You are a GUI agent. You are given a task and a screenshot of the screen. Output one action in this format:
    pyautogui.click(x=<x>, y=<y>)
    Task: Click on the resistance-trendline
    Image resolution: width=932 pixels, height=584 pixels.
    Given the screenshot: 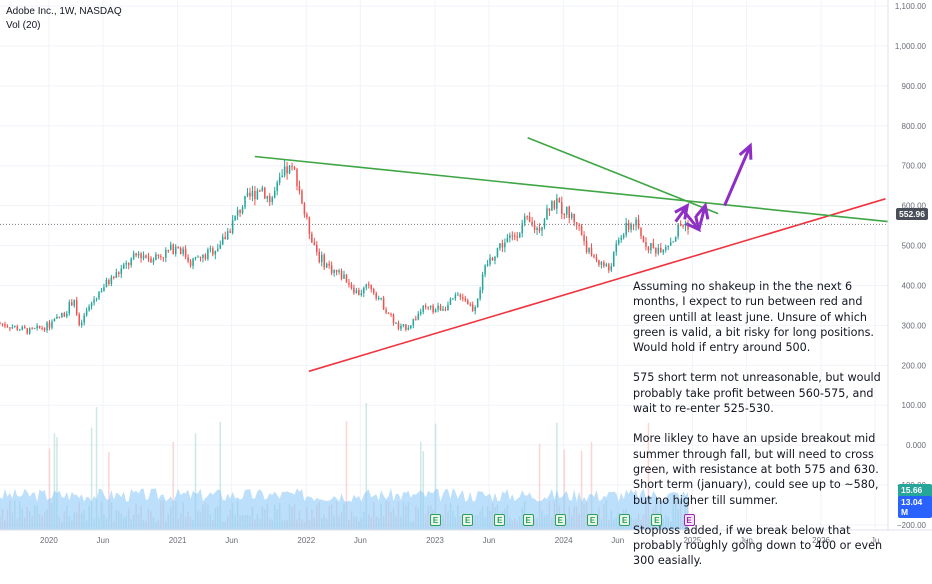 What is the action you would take?
    pyautogui.click(x=571, y=189)
    